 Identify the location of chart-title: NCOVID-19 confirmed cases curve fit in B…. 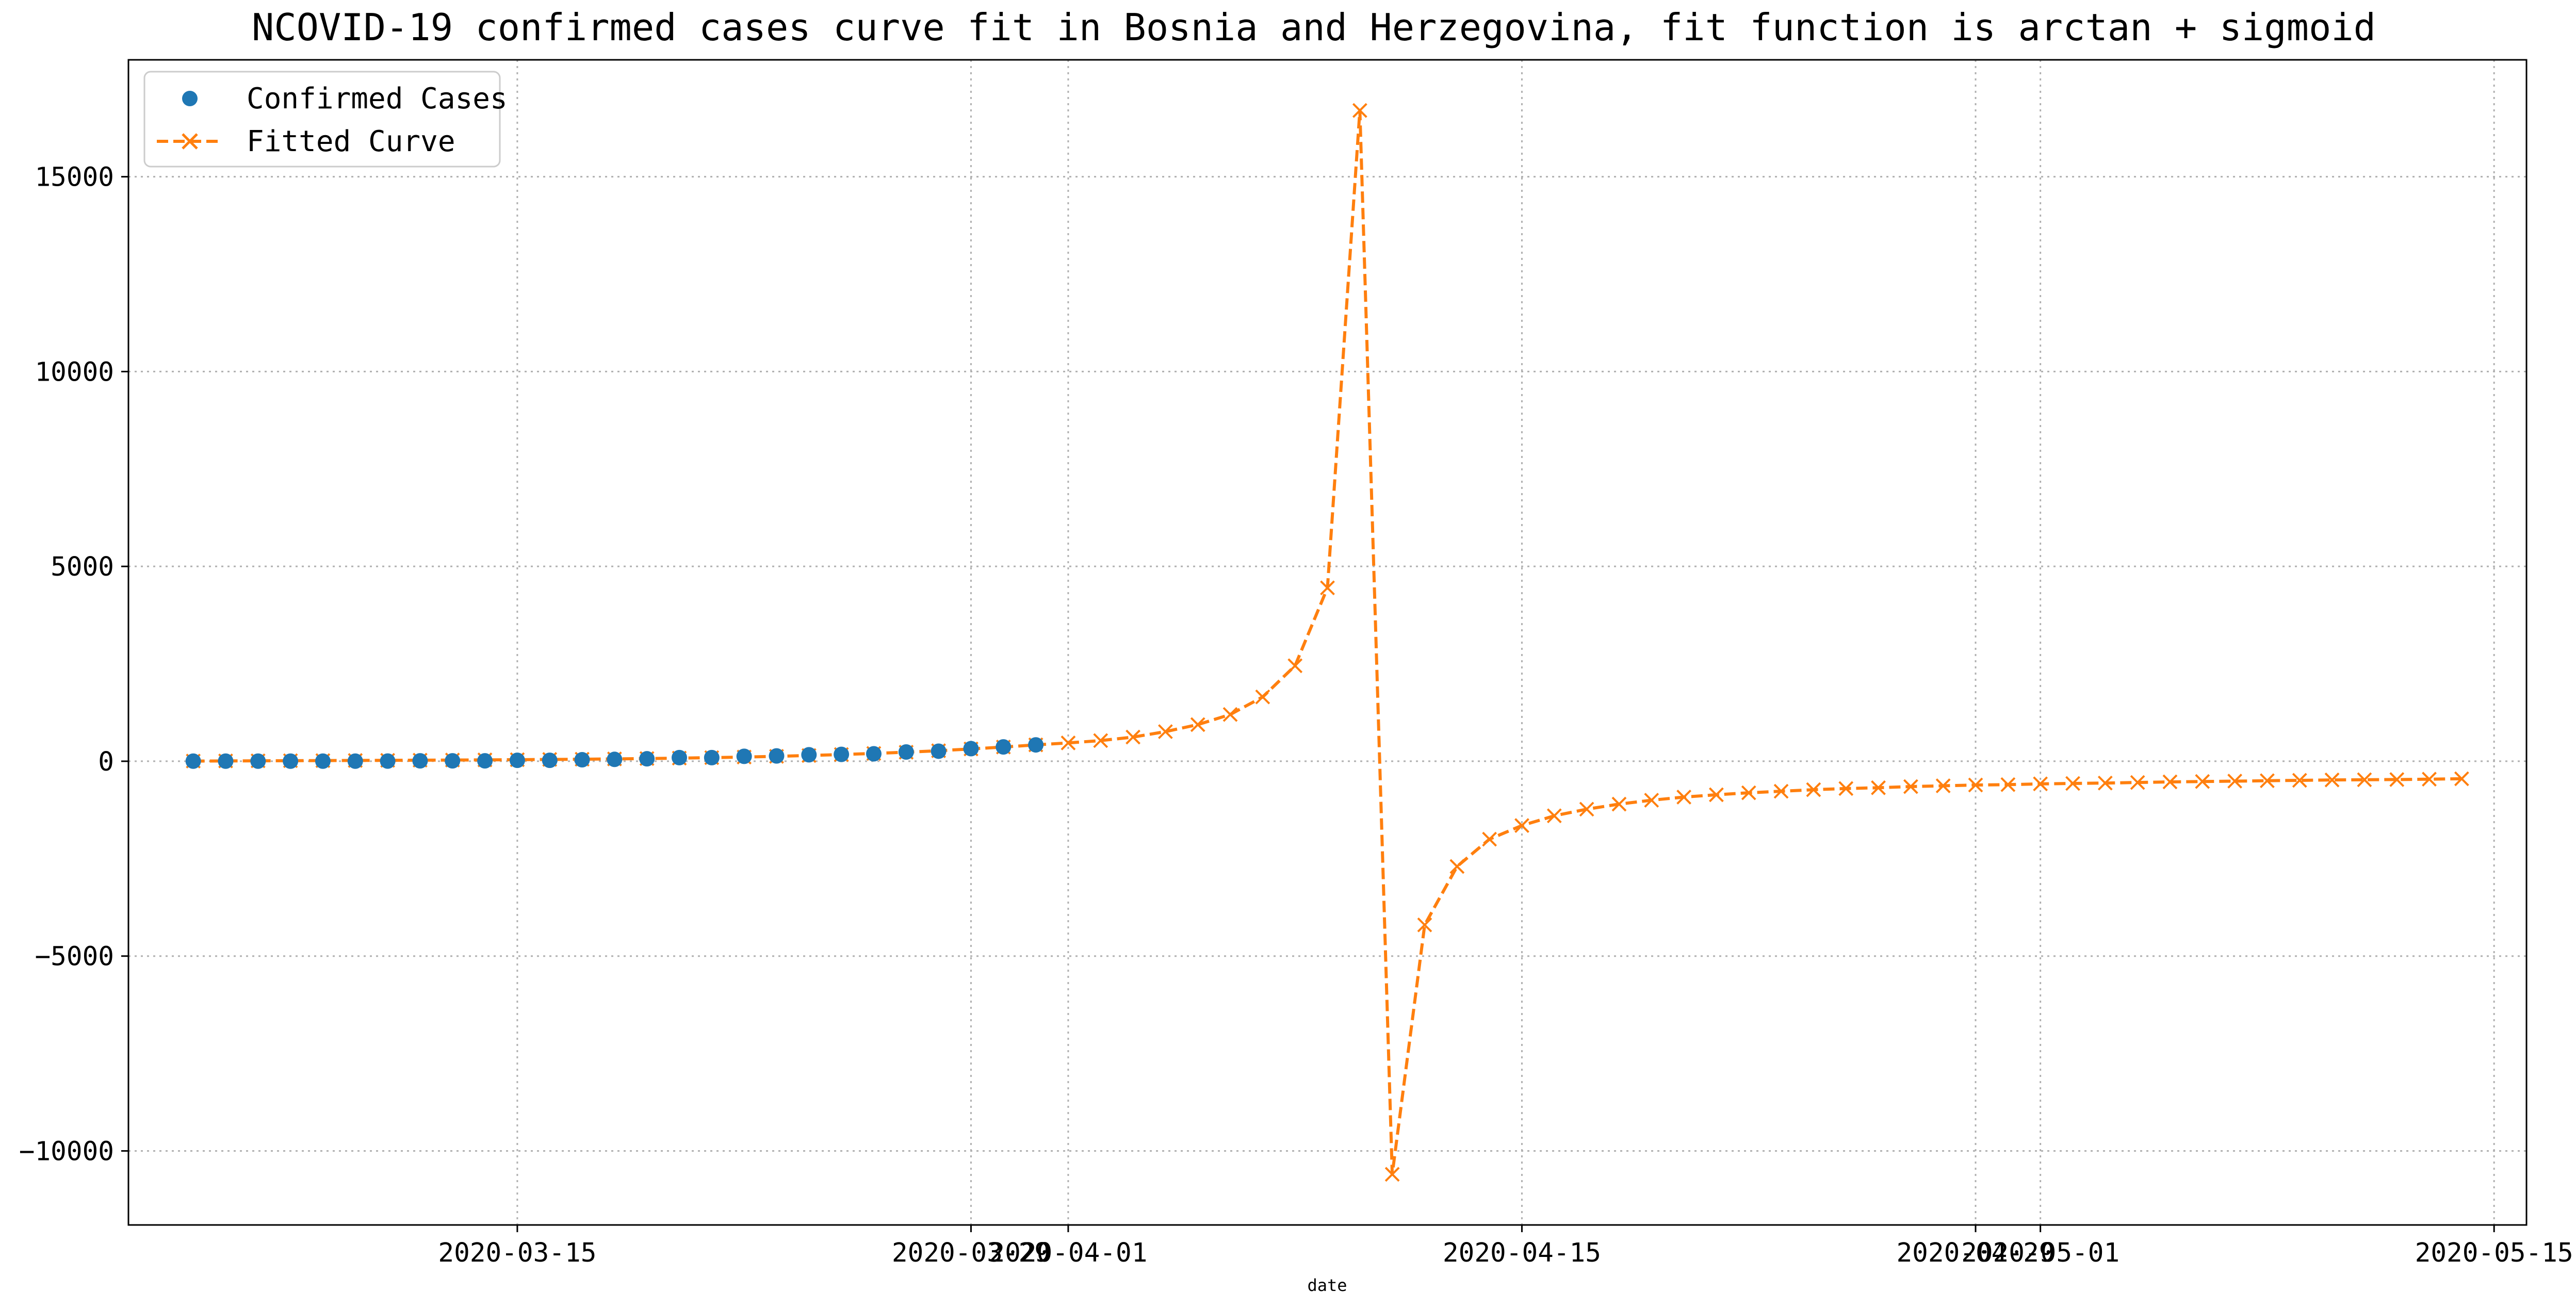
(1314, 28).